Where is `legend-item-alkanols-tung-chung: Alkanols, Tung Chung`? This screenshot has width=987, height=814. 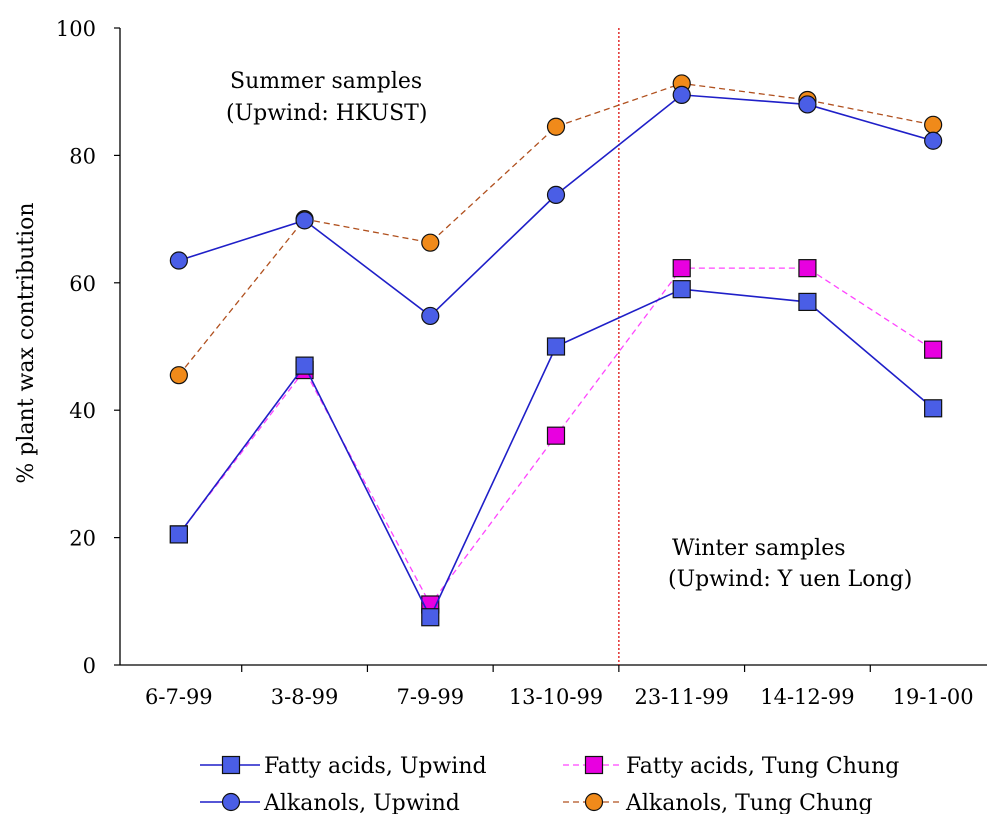
legend-item-alkanols-tung-chung: Alkanols, Tung Chung is located at coordinates (718, 802).